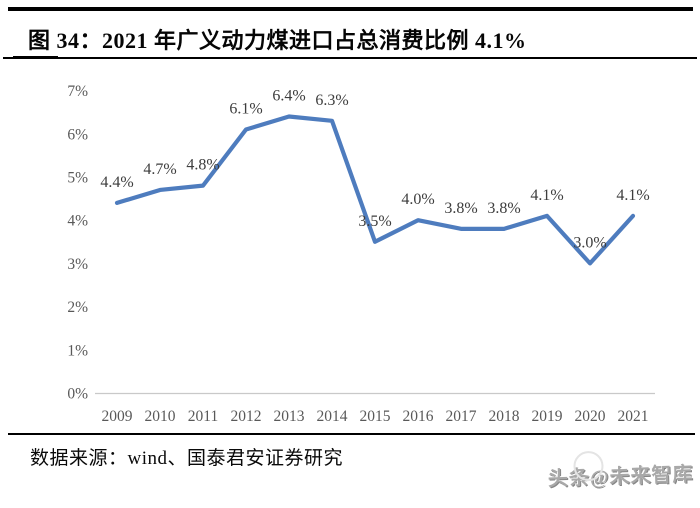  What do you see at coordinates (77, 221) in the screenshot?
I see `y-tick-label: 4%` at bounding box center [77, 221].